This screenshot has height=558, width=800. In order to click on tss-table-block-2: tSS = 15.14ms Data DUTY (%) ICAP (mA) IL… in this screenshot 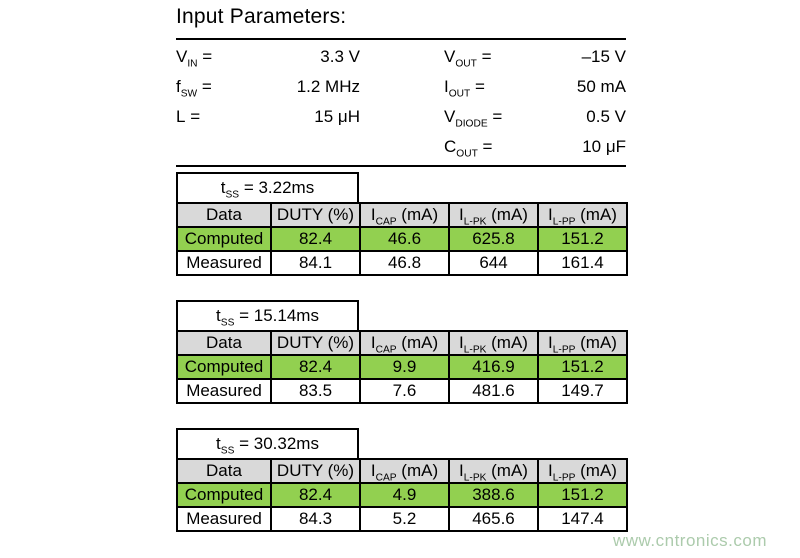, I will do `click(402, 352)`.